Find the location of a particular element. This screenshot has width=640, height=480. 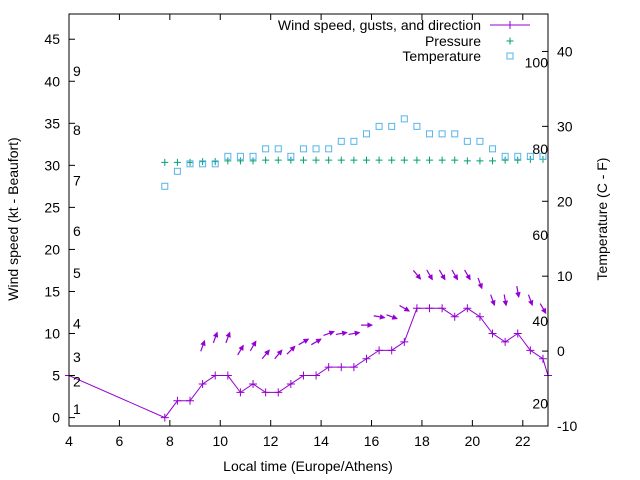

beaufort-label: 4 is located at coordinates (77, 323).